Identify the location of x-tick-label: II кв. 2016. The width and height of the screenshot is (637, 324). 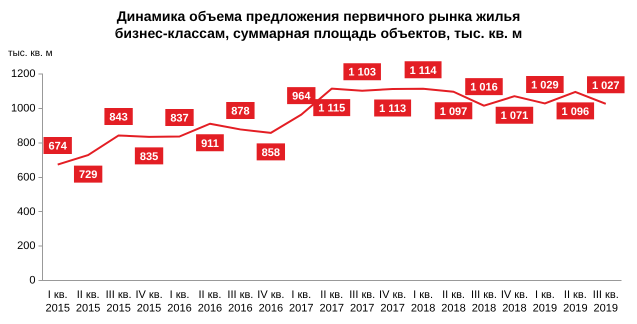
(210, 301).